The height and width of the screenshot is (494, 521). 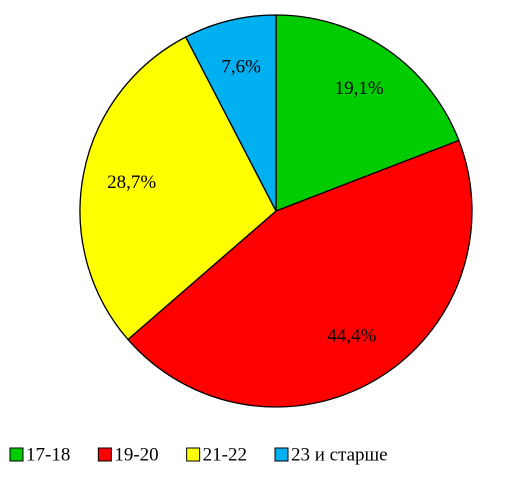 What do you see at coordinates (225, 454) in the screenshot?
I see `legend-label: 21-22` at bounding box center [225, 454].